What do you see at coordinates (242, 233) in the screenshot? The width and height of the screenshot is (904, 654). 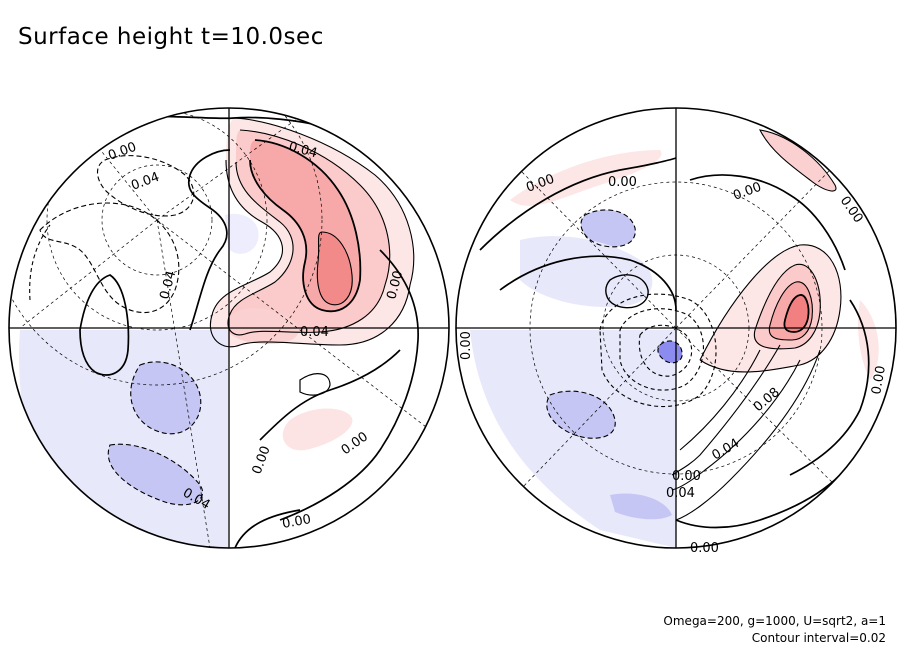 I see `left-negative-region-nw` at bounding box center [242, 233].